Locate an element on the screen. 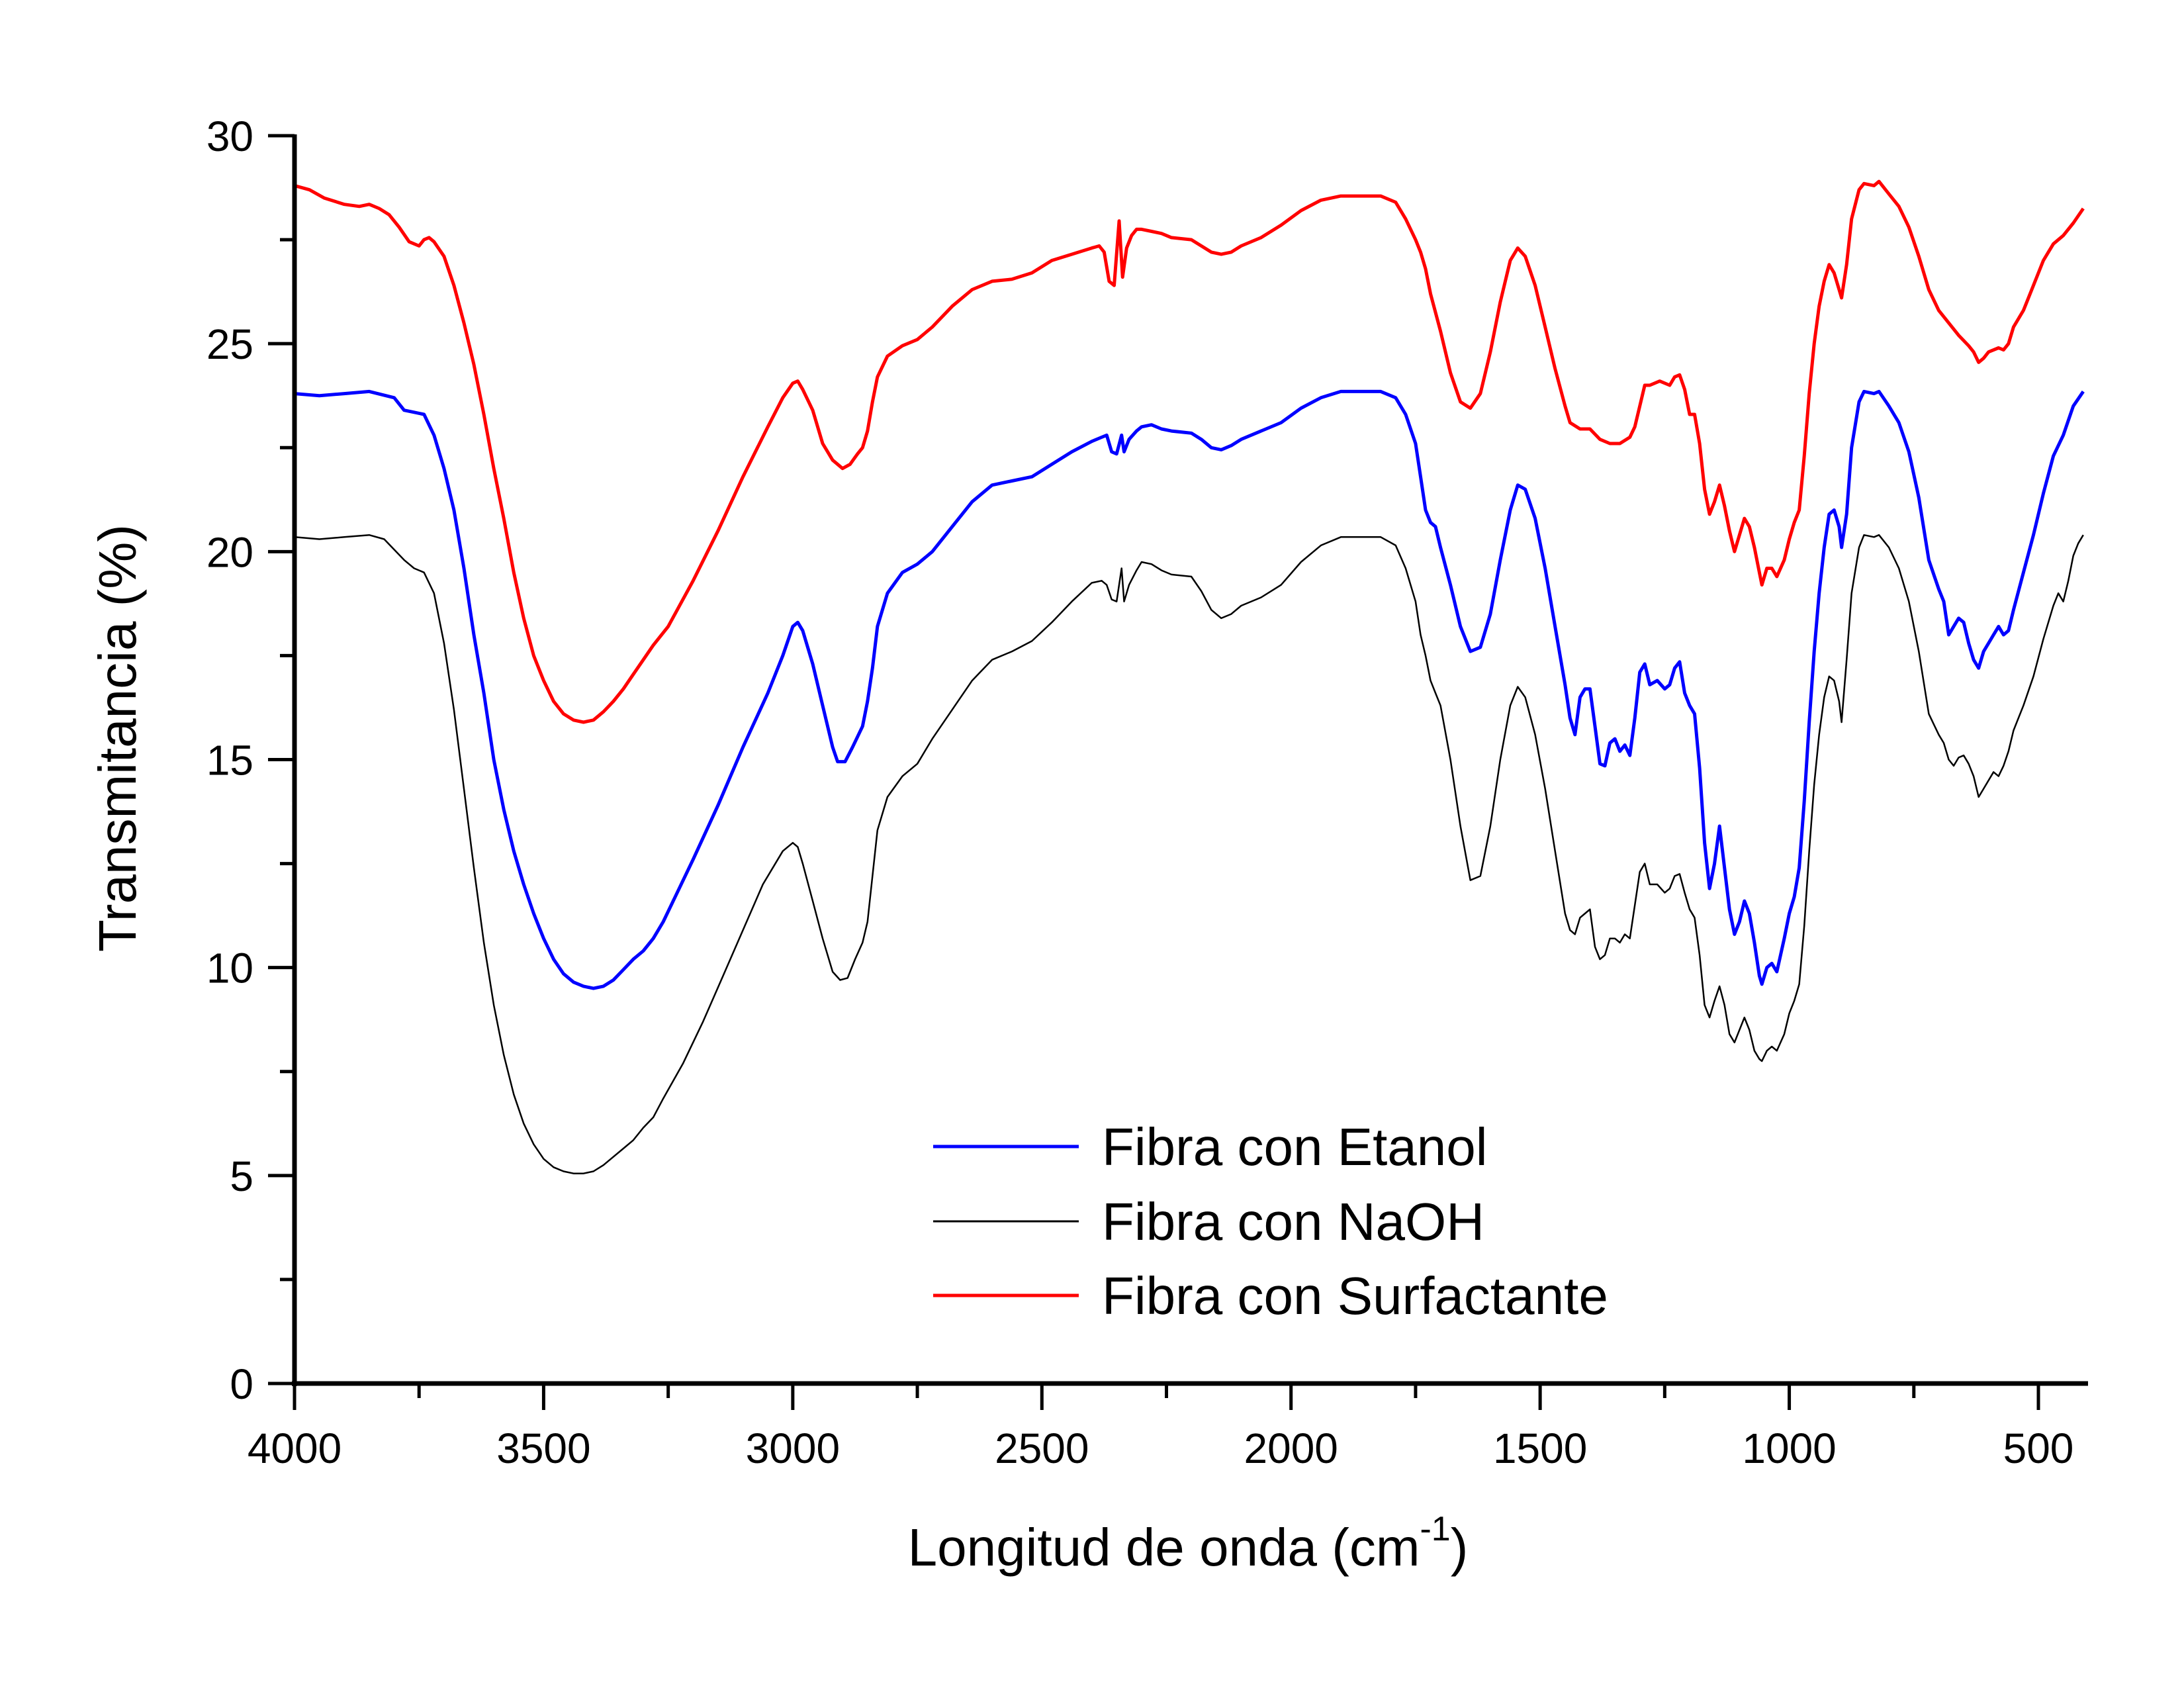 This screenshot has height=1688, width=2184. x-axis-title: Longitud de onda (cm-1) is located at coordinates (1188, 1543).